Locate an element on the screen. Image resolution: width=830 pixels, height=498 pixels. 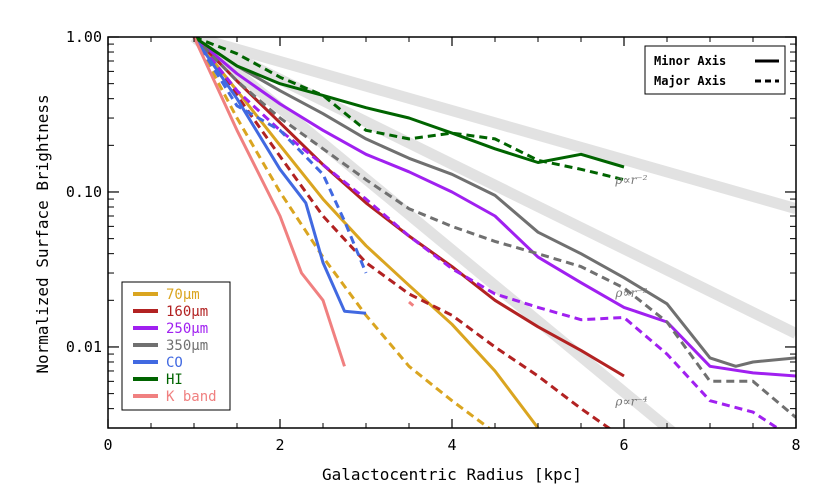
series-line-co-minor is located at coordinates (279, 176).